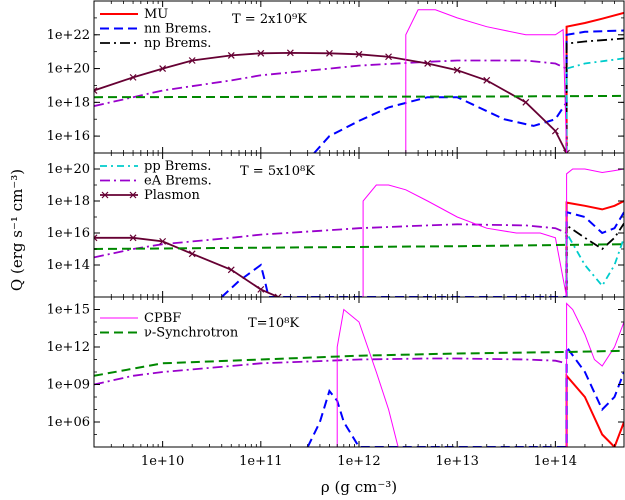 This screenshot has height=500, width=625. I want to click on legend-label: eA Brems., so click(178, 181).